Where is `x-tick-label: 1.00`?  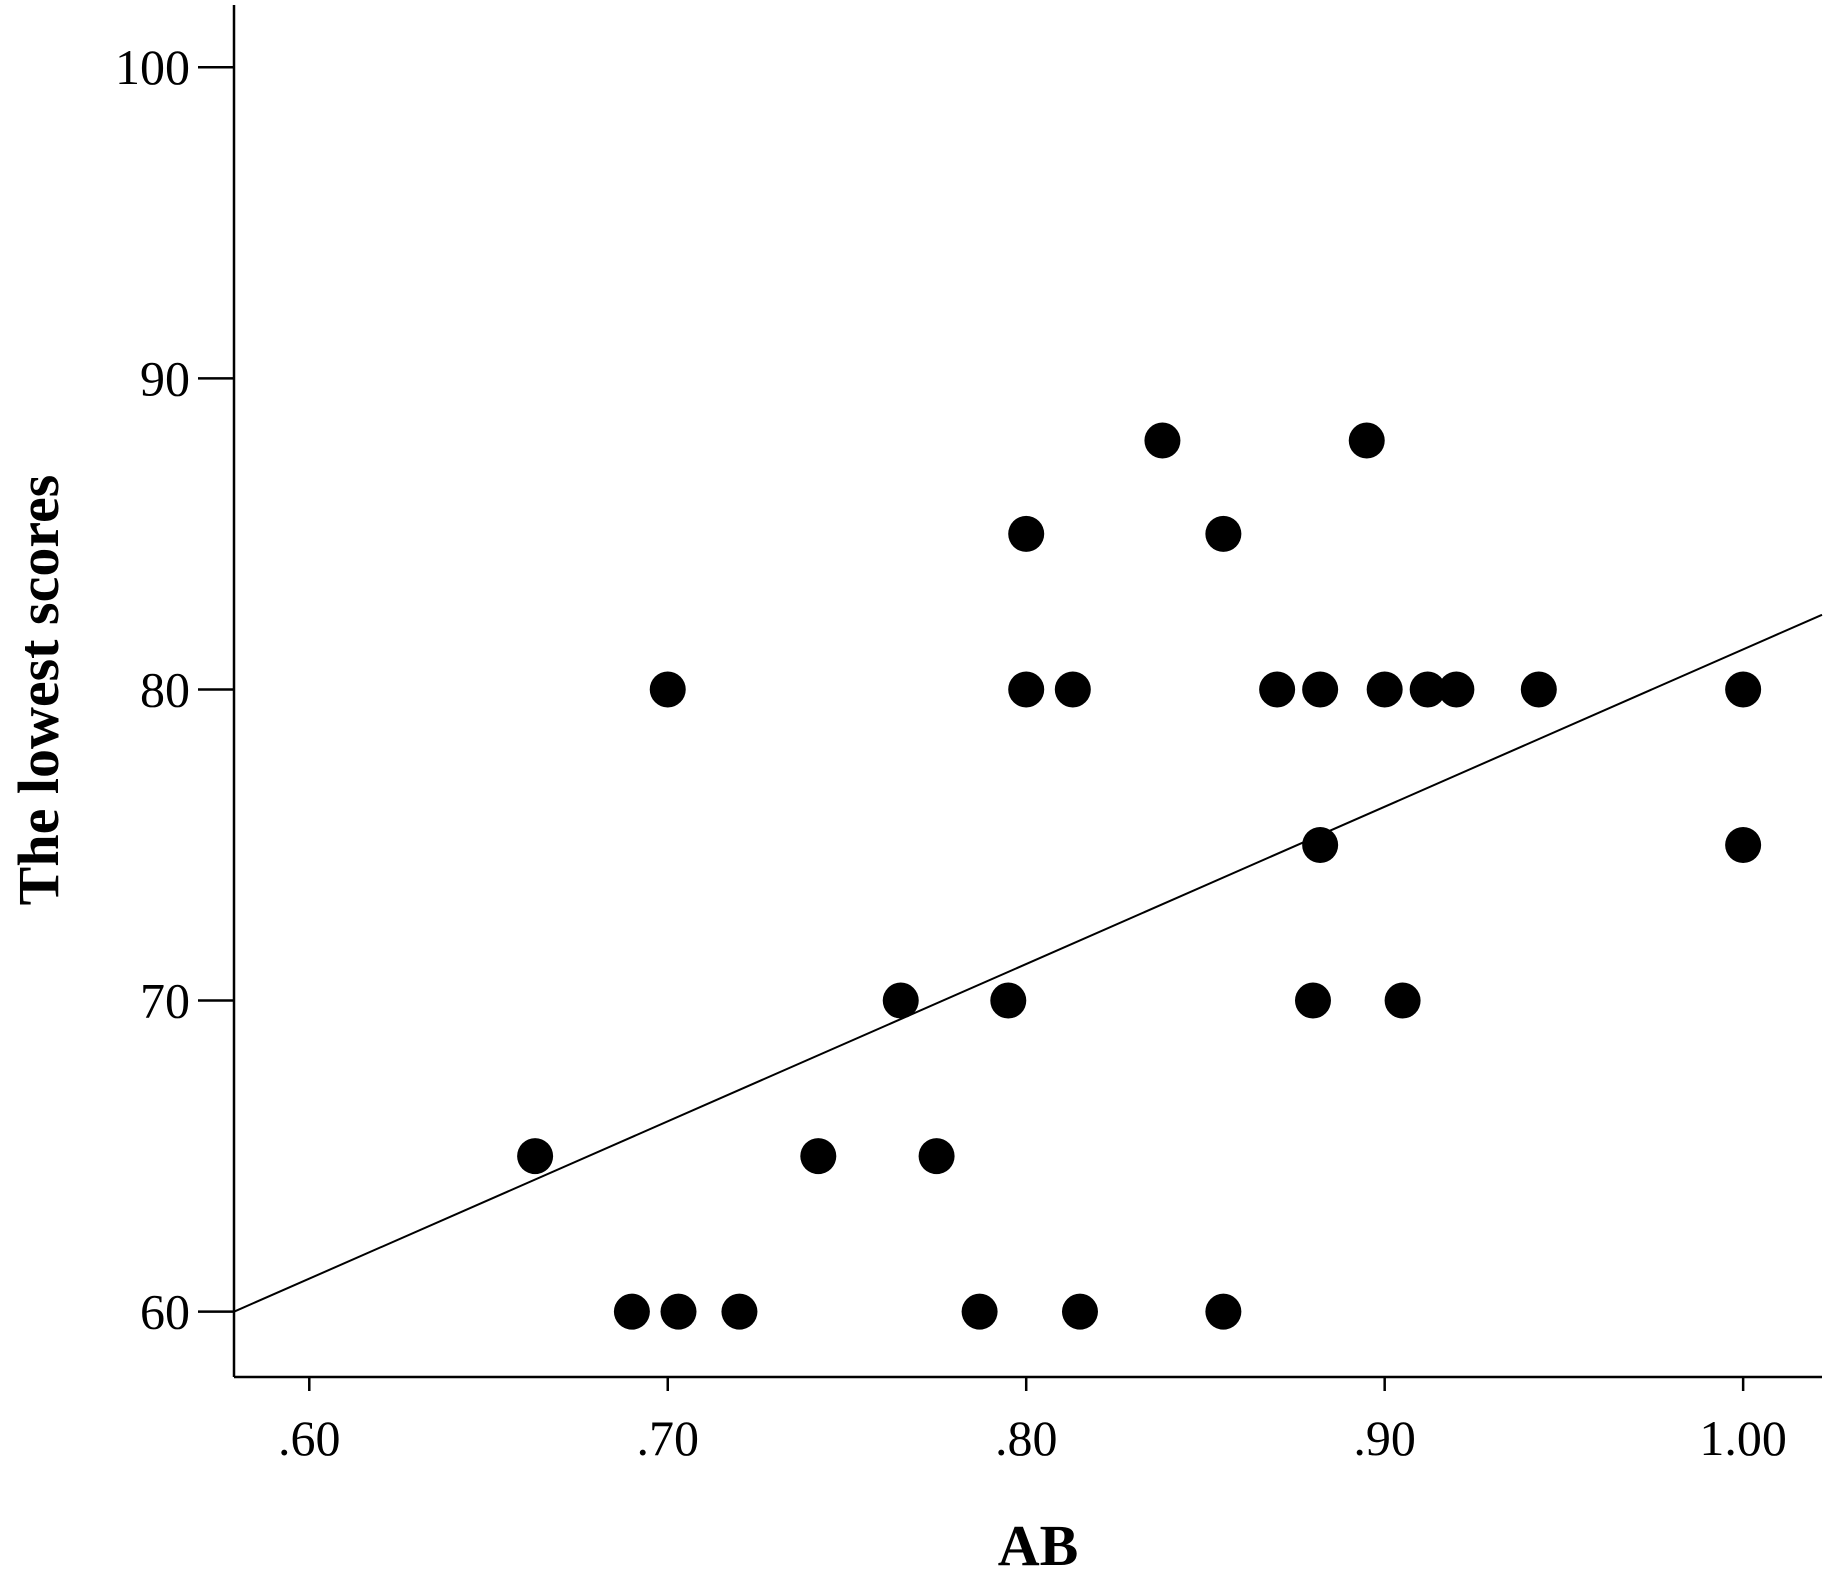 x-tick-label: 1.00 is located at coordinates (1743, 1438).